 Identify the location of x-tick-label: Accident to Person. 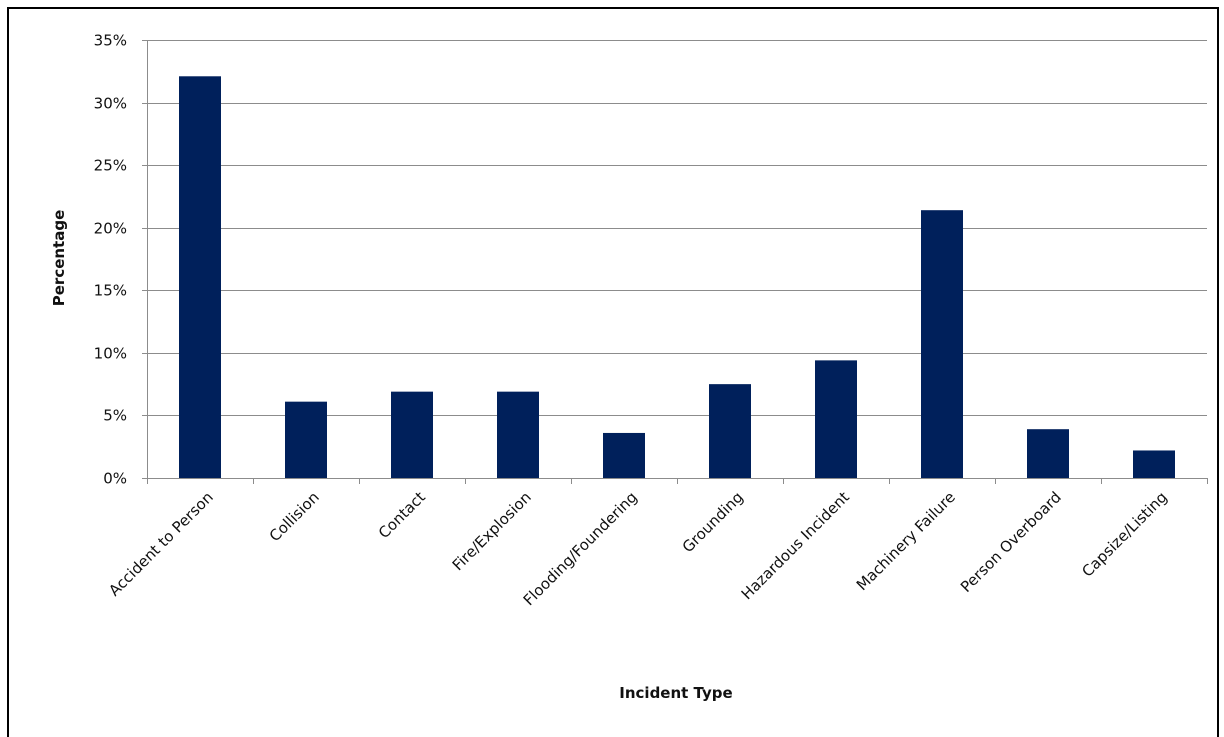
(161, 544).